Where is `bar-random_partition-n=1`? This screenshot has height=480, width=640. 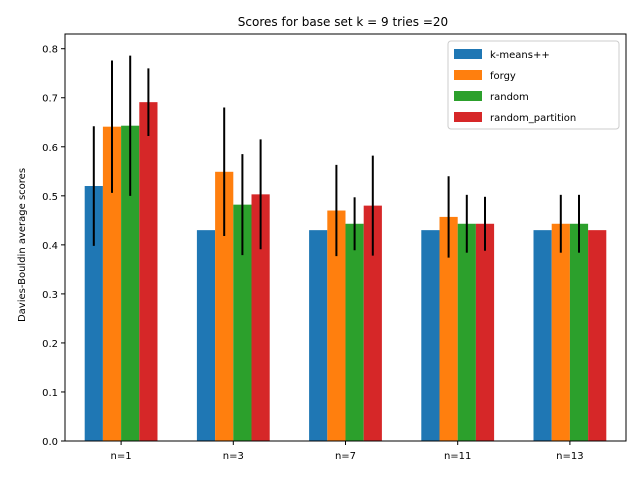 bar-random_partition-n=1 is located at coordinates (148, 271).